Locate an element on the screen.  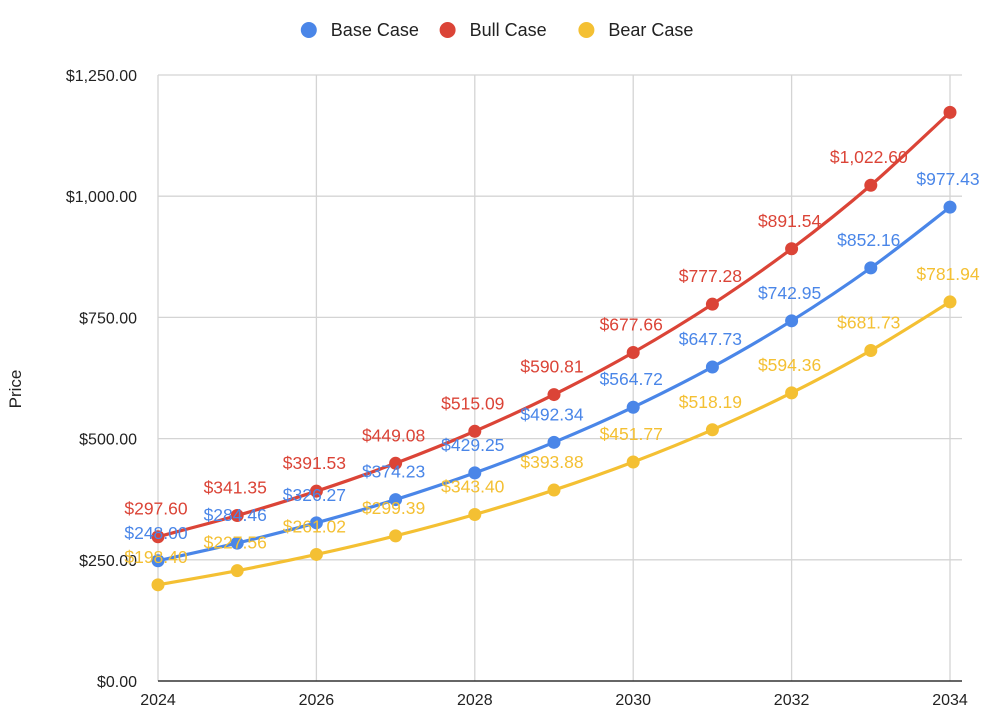
bull-case-data-label: $891.54 is located at coordinates (790, 221).